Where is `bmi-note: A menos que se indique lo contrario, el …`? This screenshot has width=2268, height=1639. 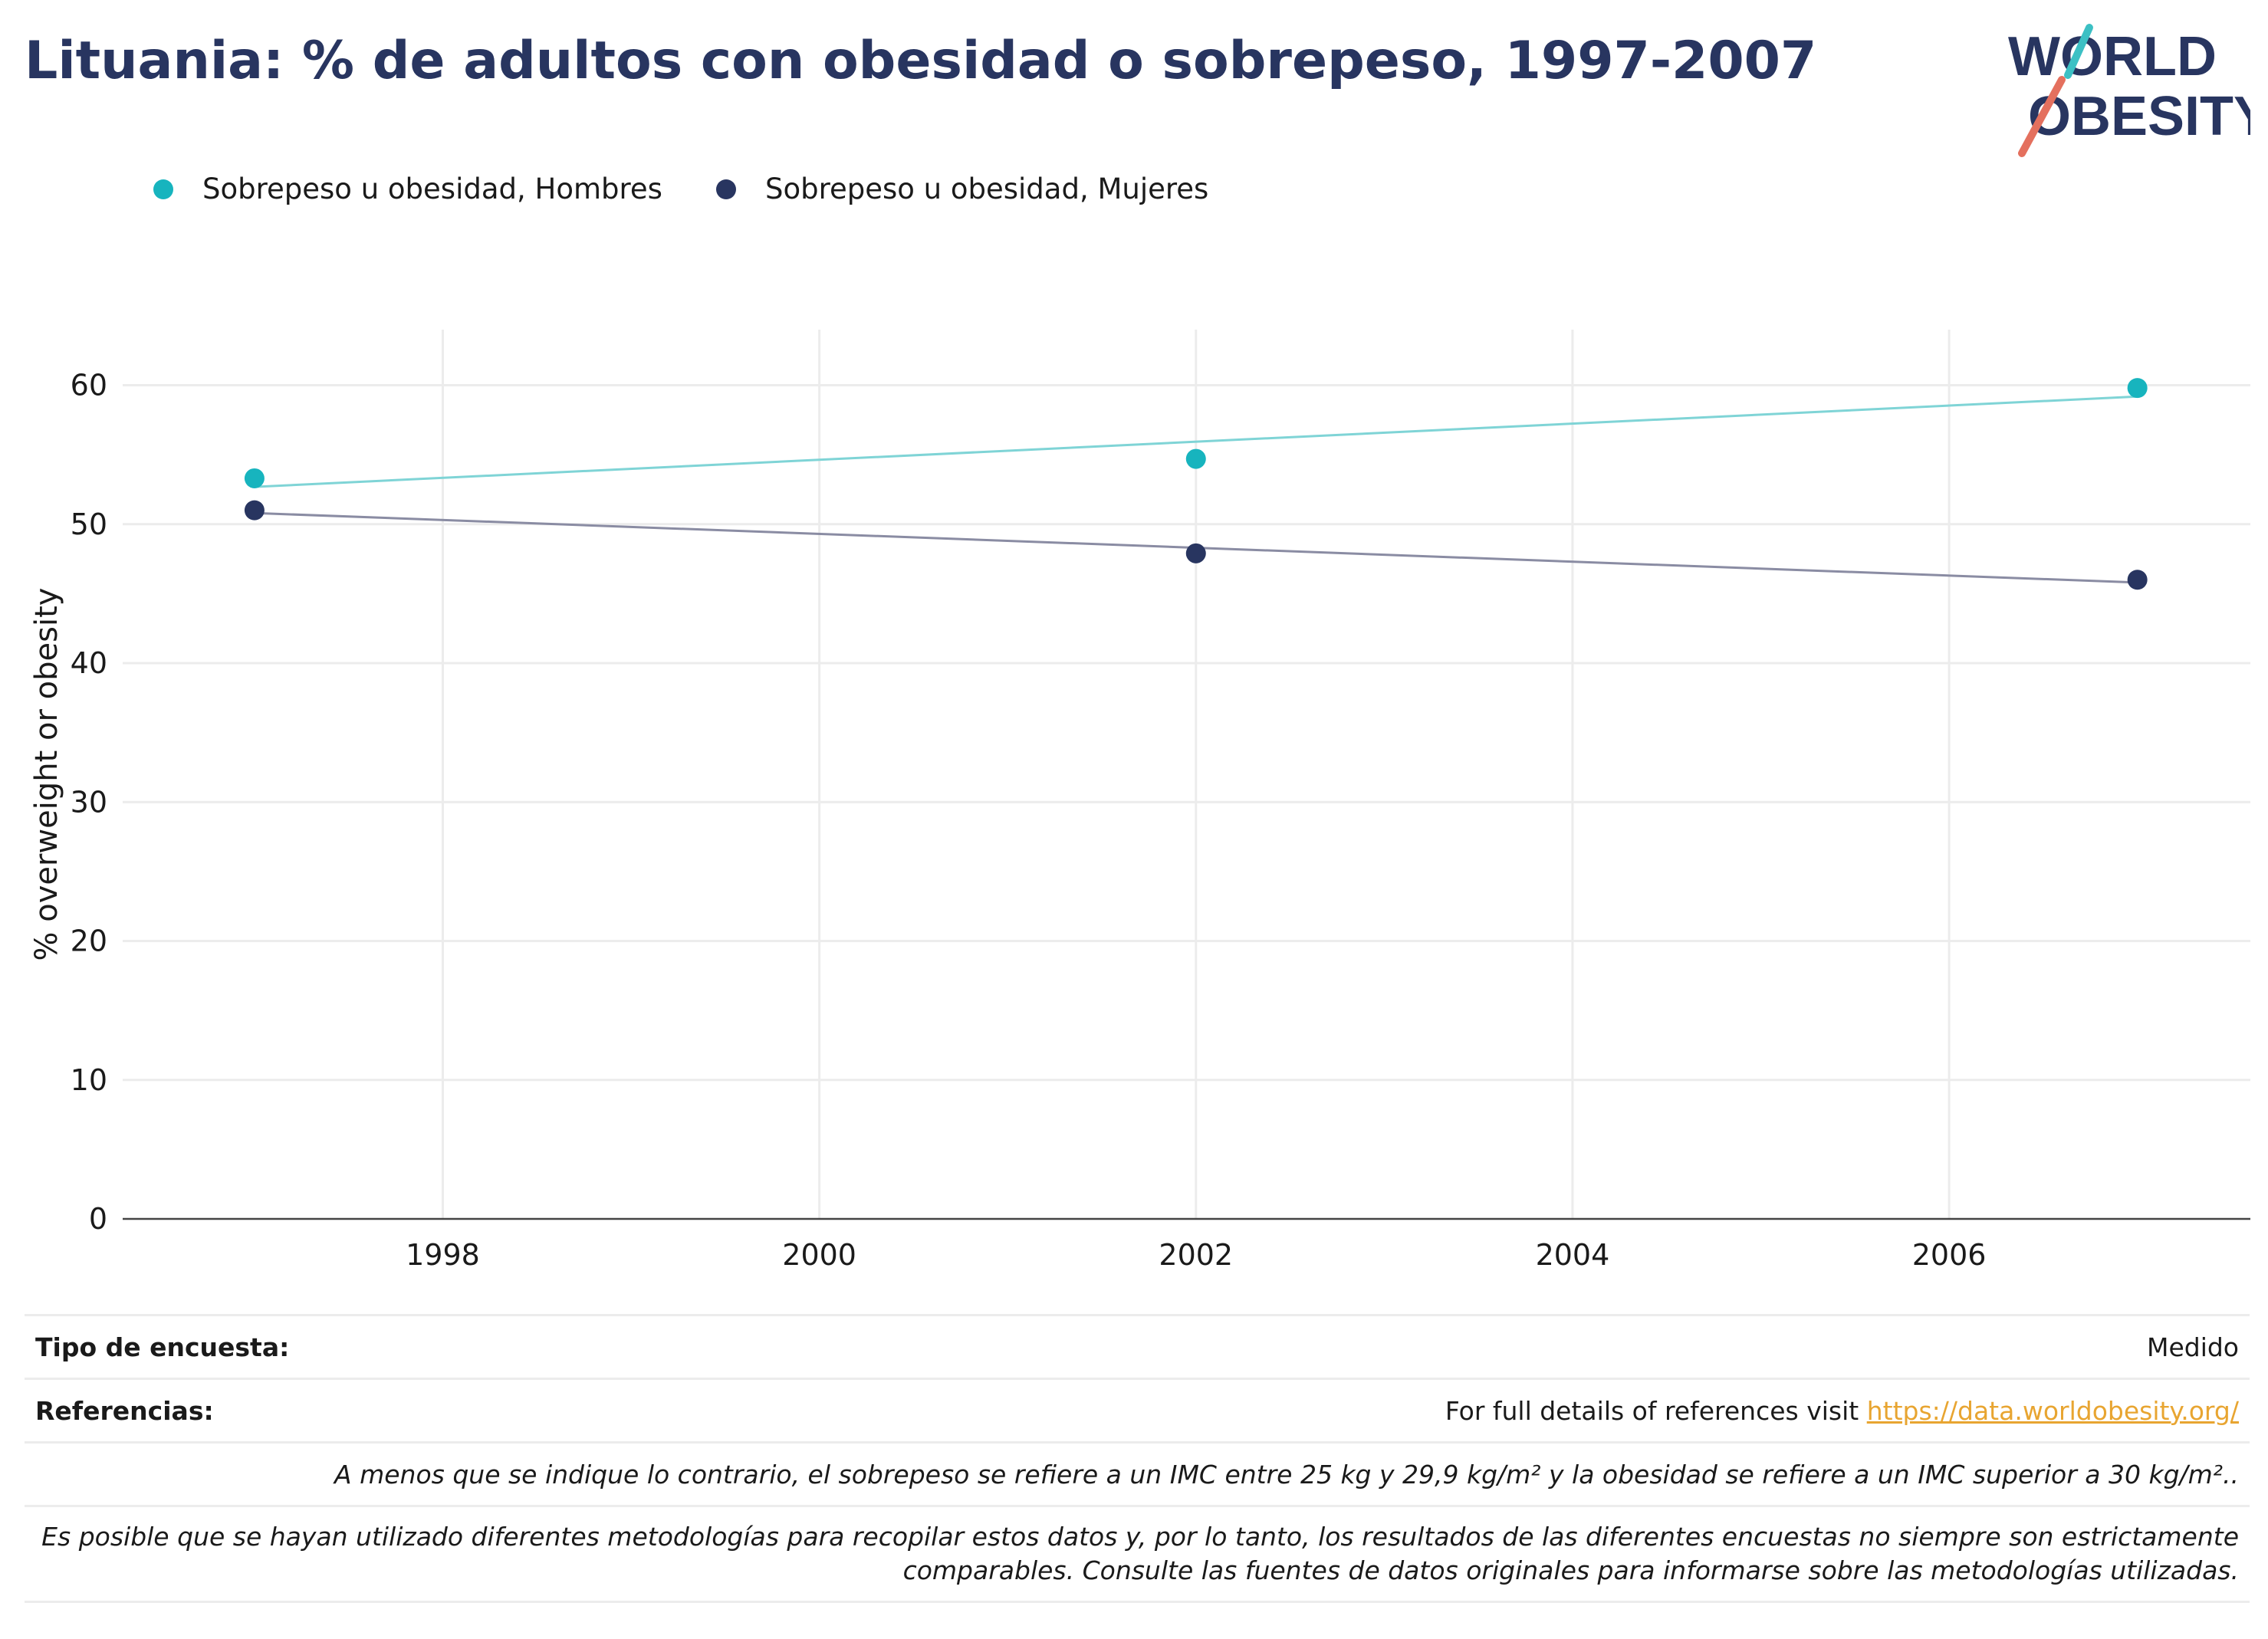
bmi-note: A menos que se indique lo contrario, el … is located at coordinates (1286, 1474).